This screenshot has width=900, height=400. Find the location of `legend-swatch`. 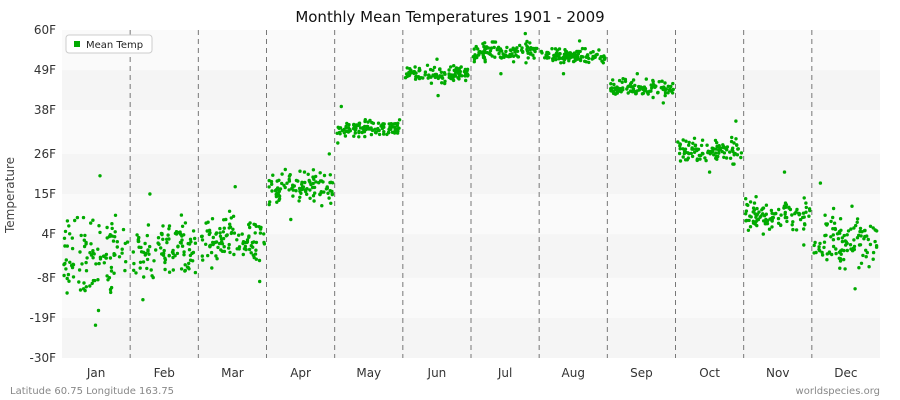

legend-swatch is located at coordinates (77, 44).